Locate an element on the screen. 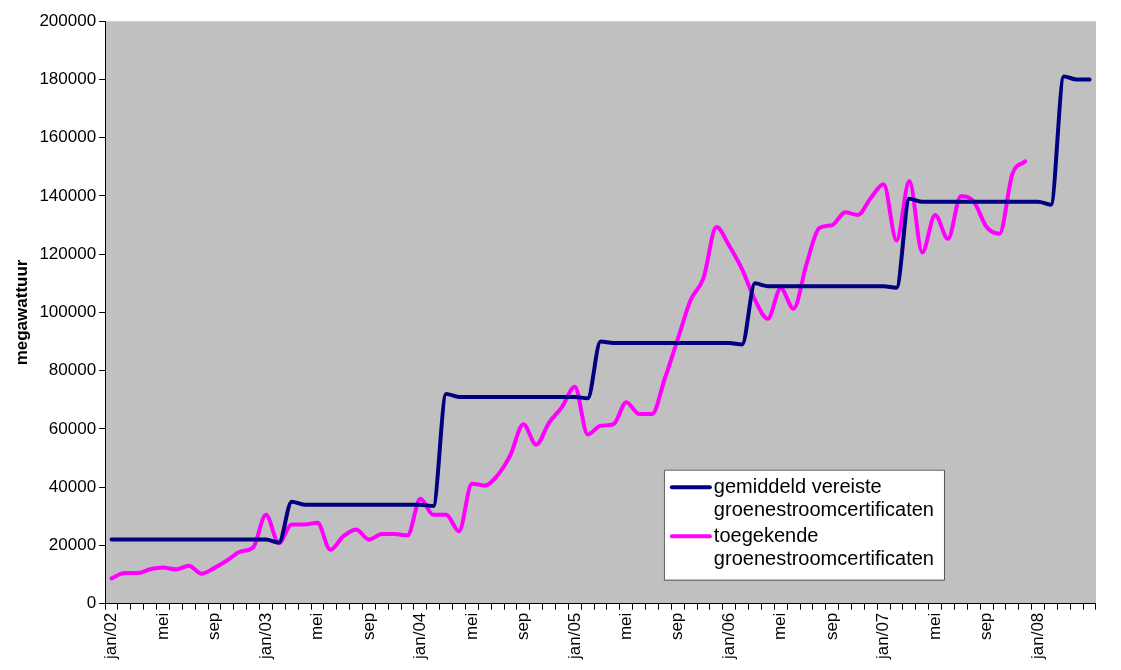 This screenshot has height=670, width=1121. y-tick-label: 160000 is located at coordinates (68, 137).